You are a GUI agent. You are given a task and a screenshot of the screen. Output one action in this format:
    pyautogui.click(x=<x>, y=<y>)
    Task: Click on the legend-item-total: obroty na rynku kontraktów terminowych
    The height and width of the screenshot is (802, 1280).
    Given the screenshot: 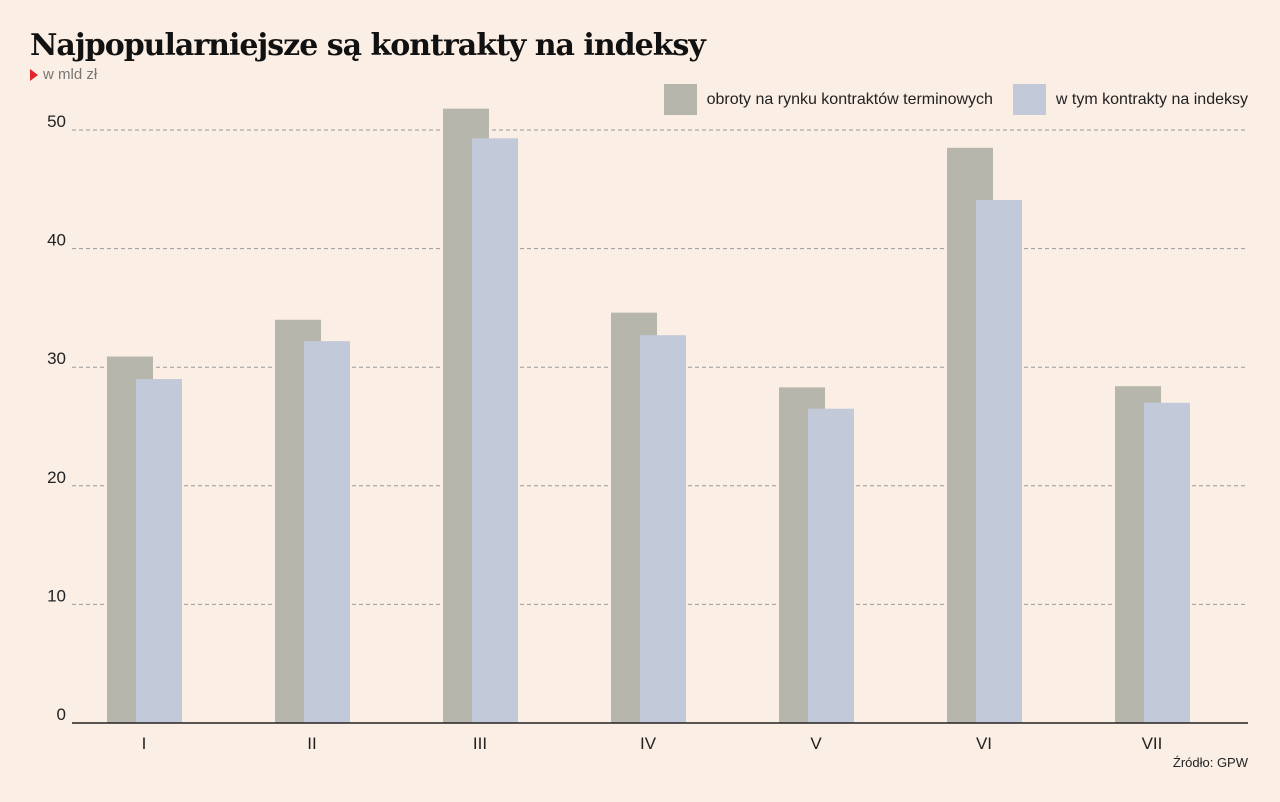 What is the action you would take?
    pyautogui.click(x=828, y=99)
    